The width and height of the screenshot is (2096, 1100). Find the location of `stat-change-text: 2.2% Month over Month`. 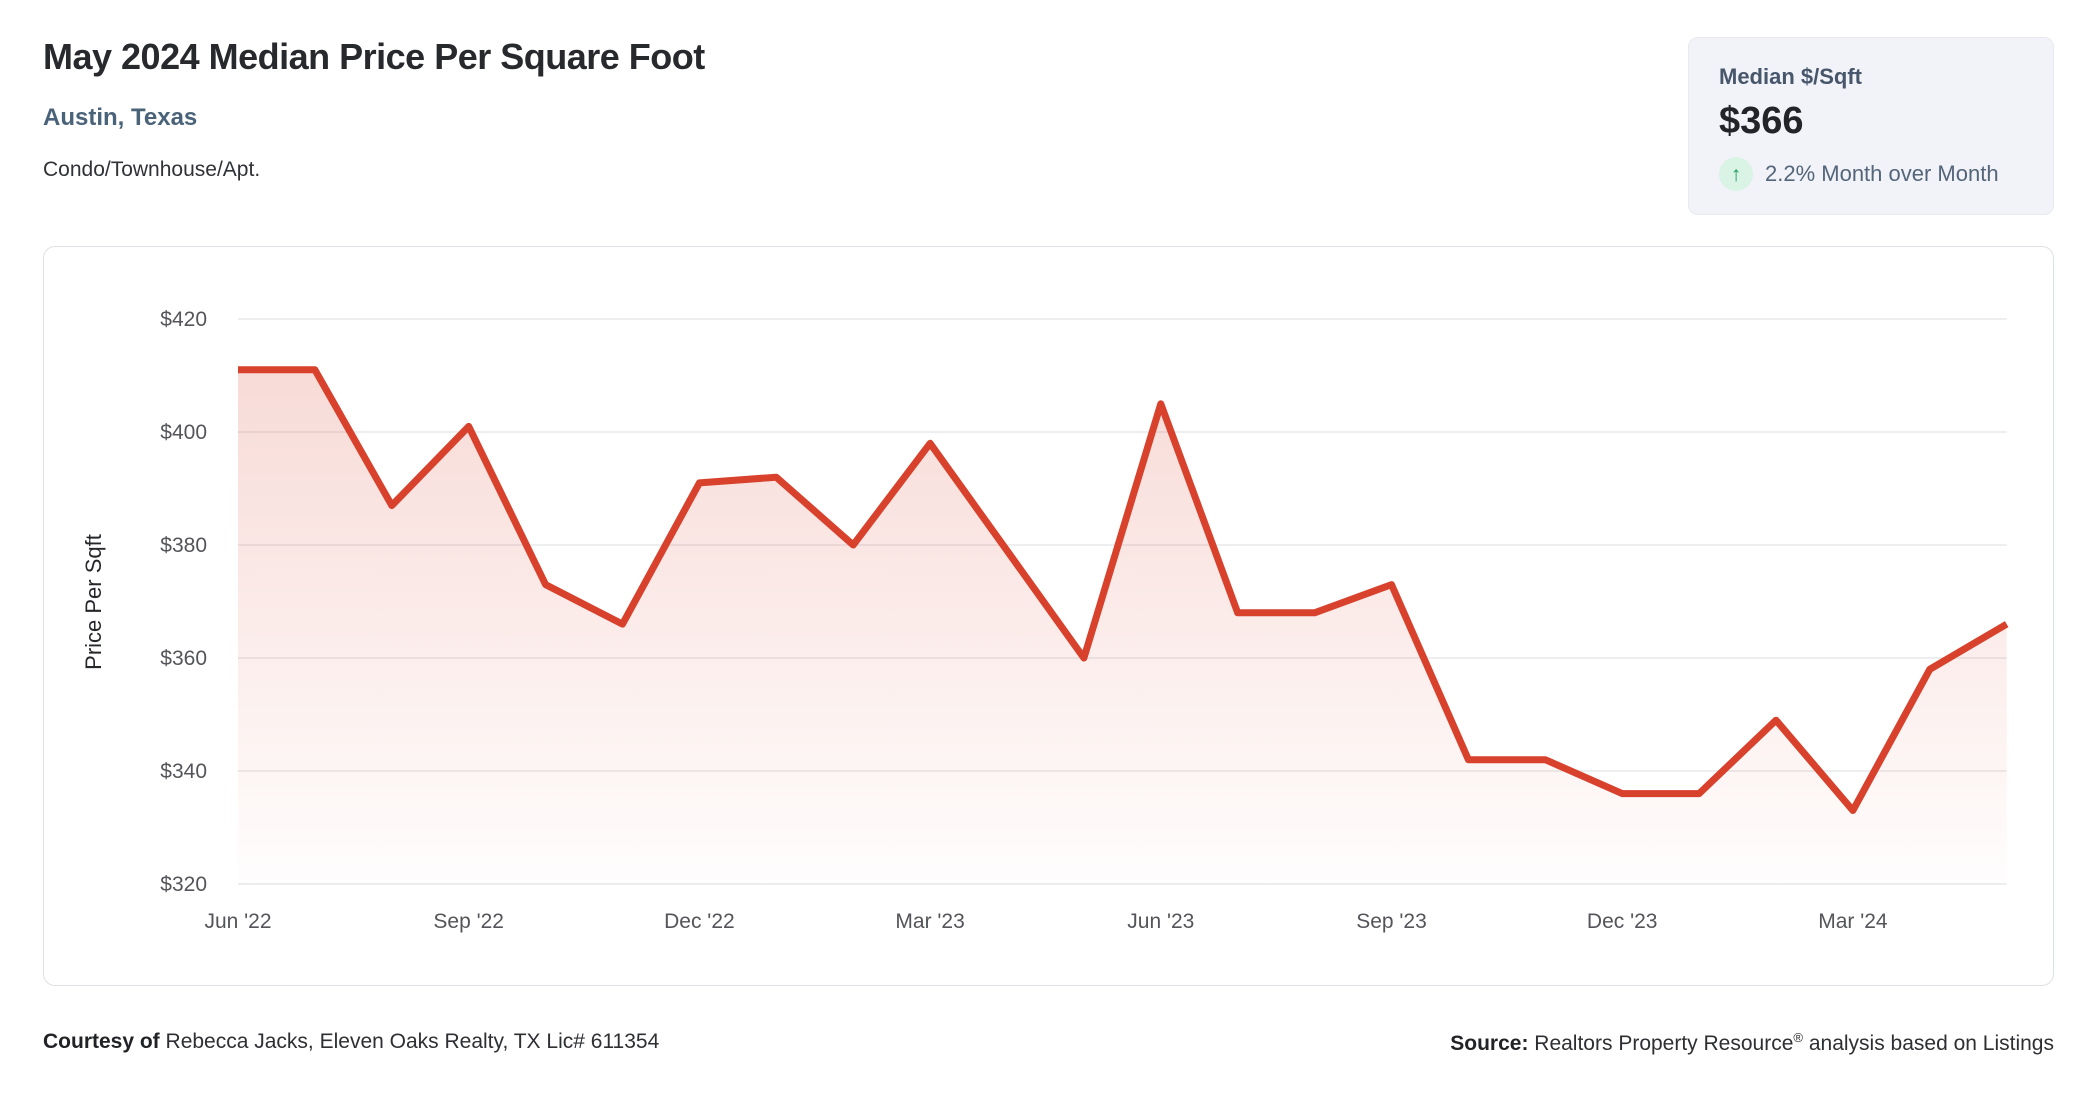

stat-change-text: 2.2% Month over Month is located at coordinates (1882, 173).